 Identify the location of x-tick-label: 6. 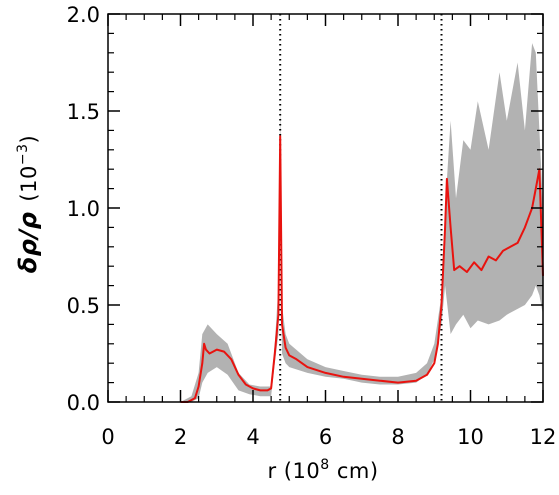
(325, 437).